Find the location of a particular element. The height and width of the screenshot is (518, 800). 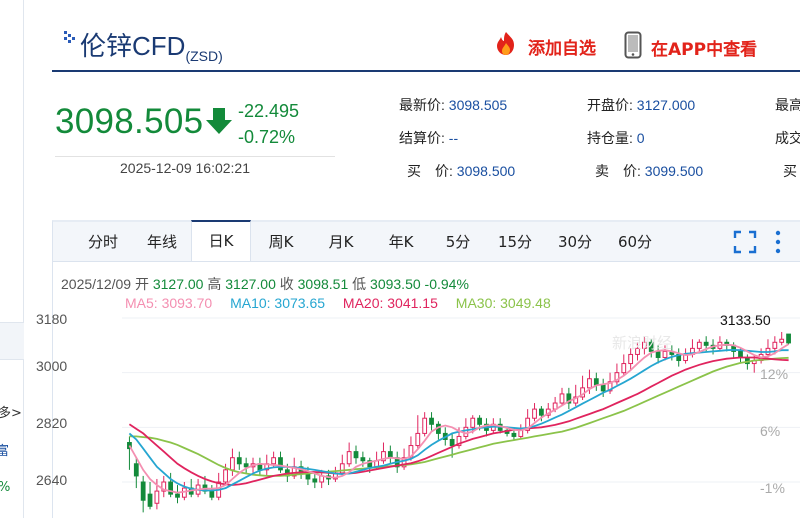

candle-date: 2025/12/09 is located at coordinates (96, 284).